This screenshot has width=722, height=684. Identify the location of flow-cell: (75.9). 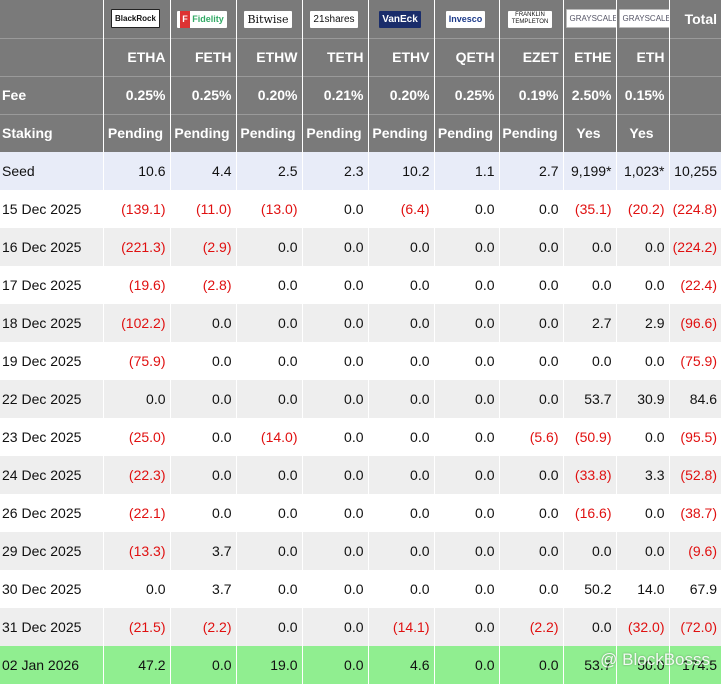
(137, 361).